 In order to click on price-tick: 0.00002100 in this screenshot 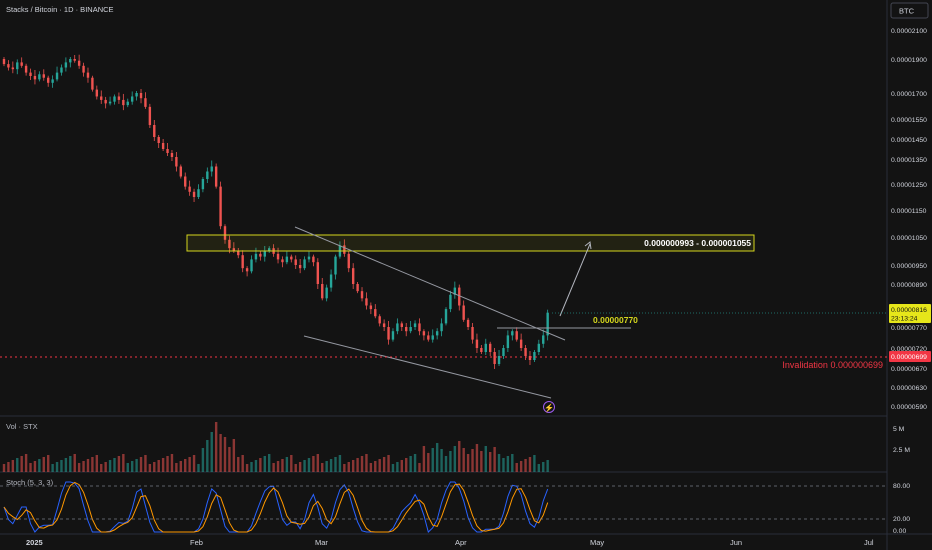, I will do `click(909, 31)`.